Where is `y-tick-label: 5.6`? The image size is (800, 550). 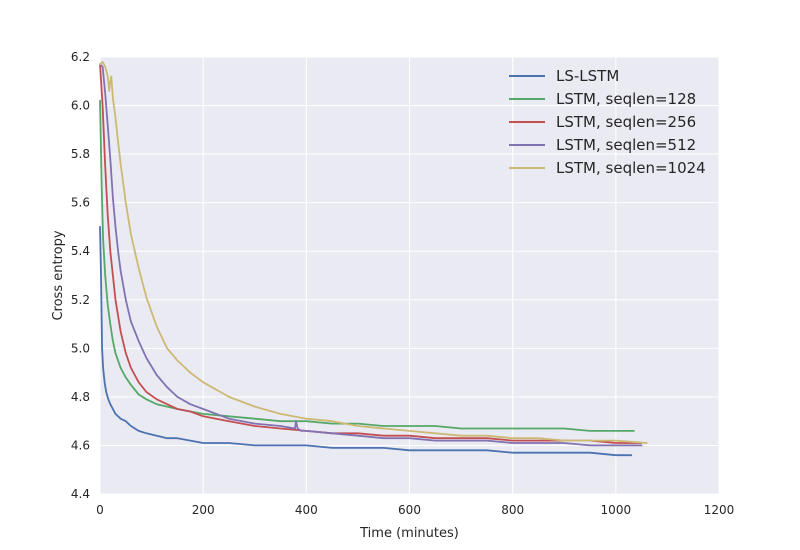 y-tick-label: 5.6 is located at coordinates (80, 203).